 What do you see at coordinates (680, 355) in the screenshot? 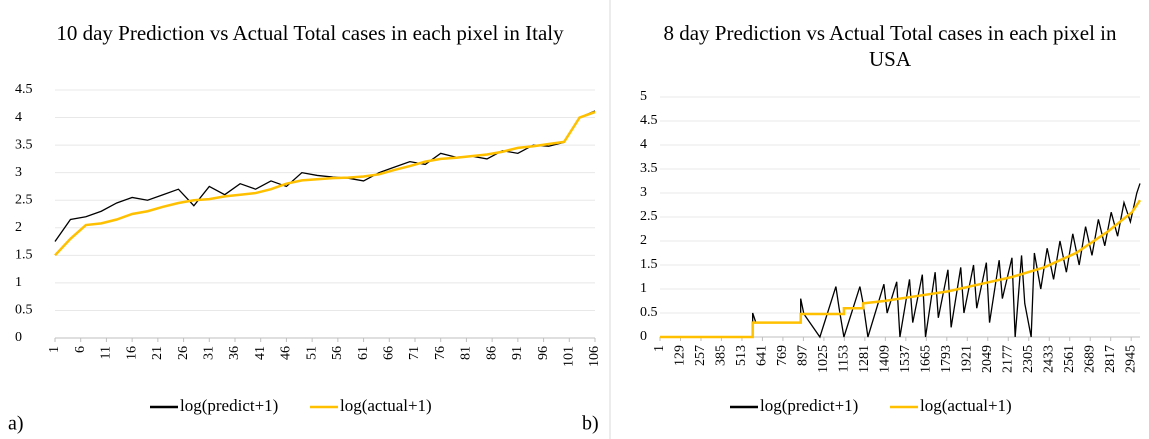
I see `x-tick-label: 129` at bounding box center [680, 355].